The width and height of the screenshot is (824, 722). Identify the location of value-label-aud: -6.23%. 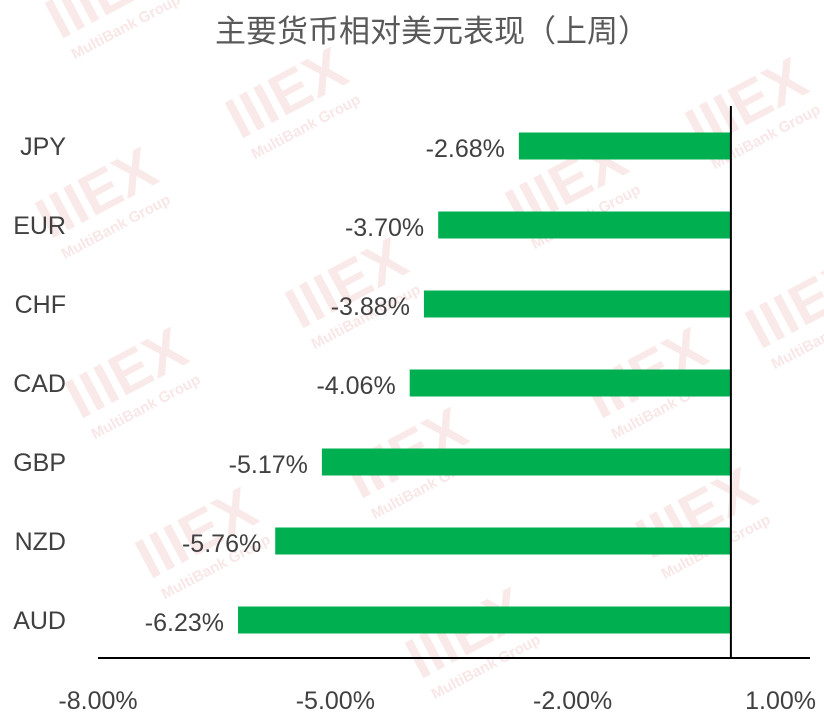
(184, 623).